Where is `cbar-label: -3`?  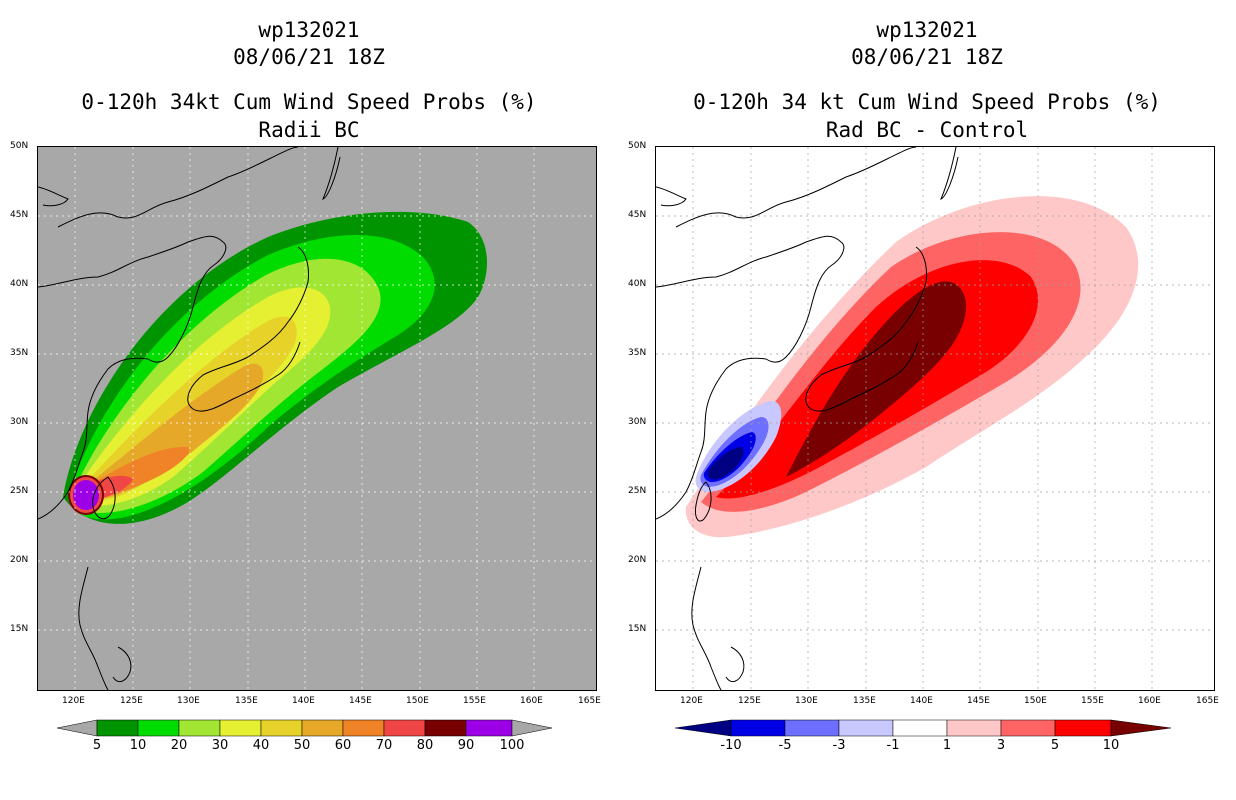
cbar-label: -3 is located at coordinates (839, 745).